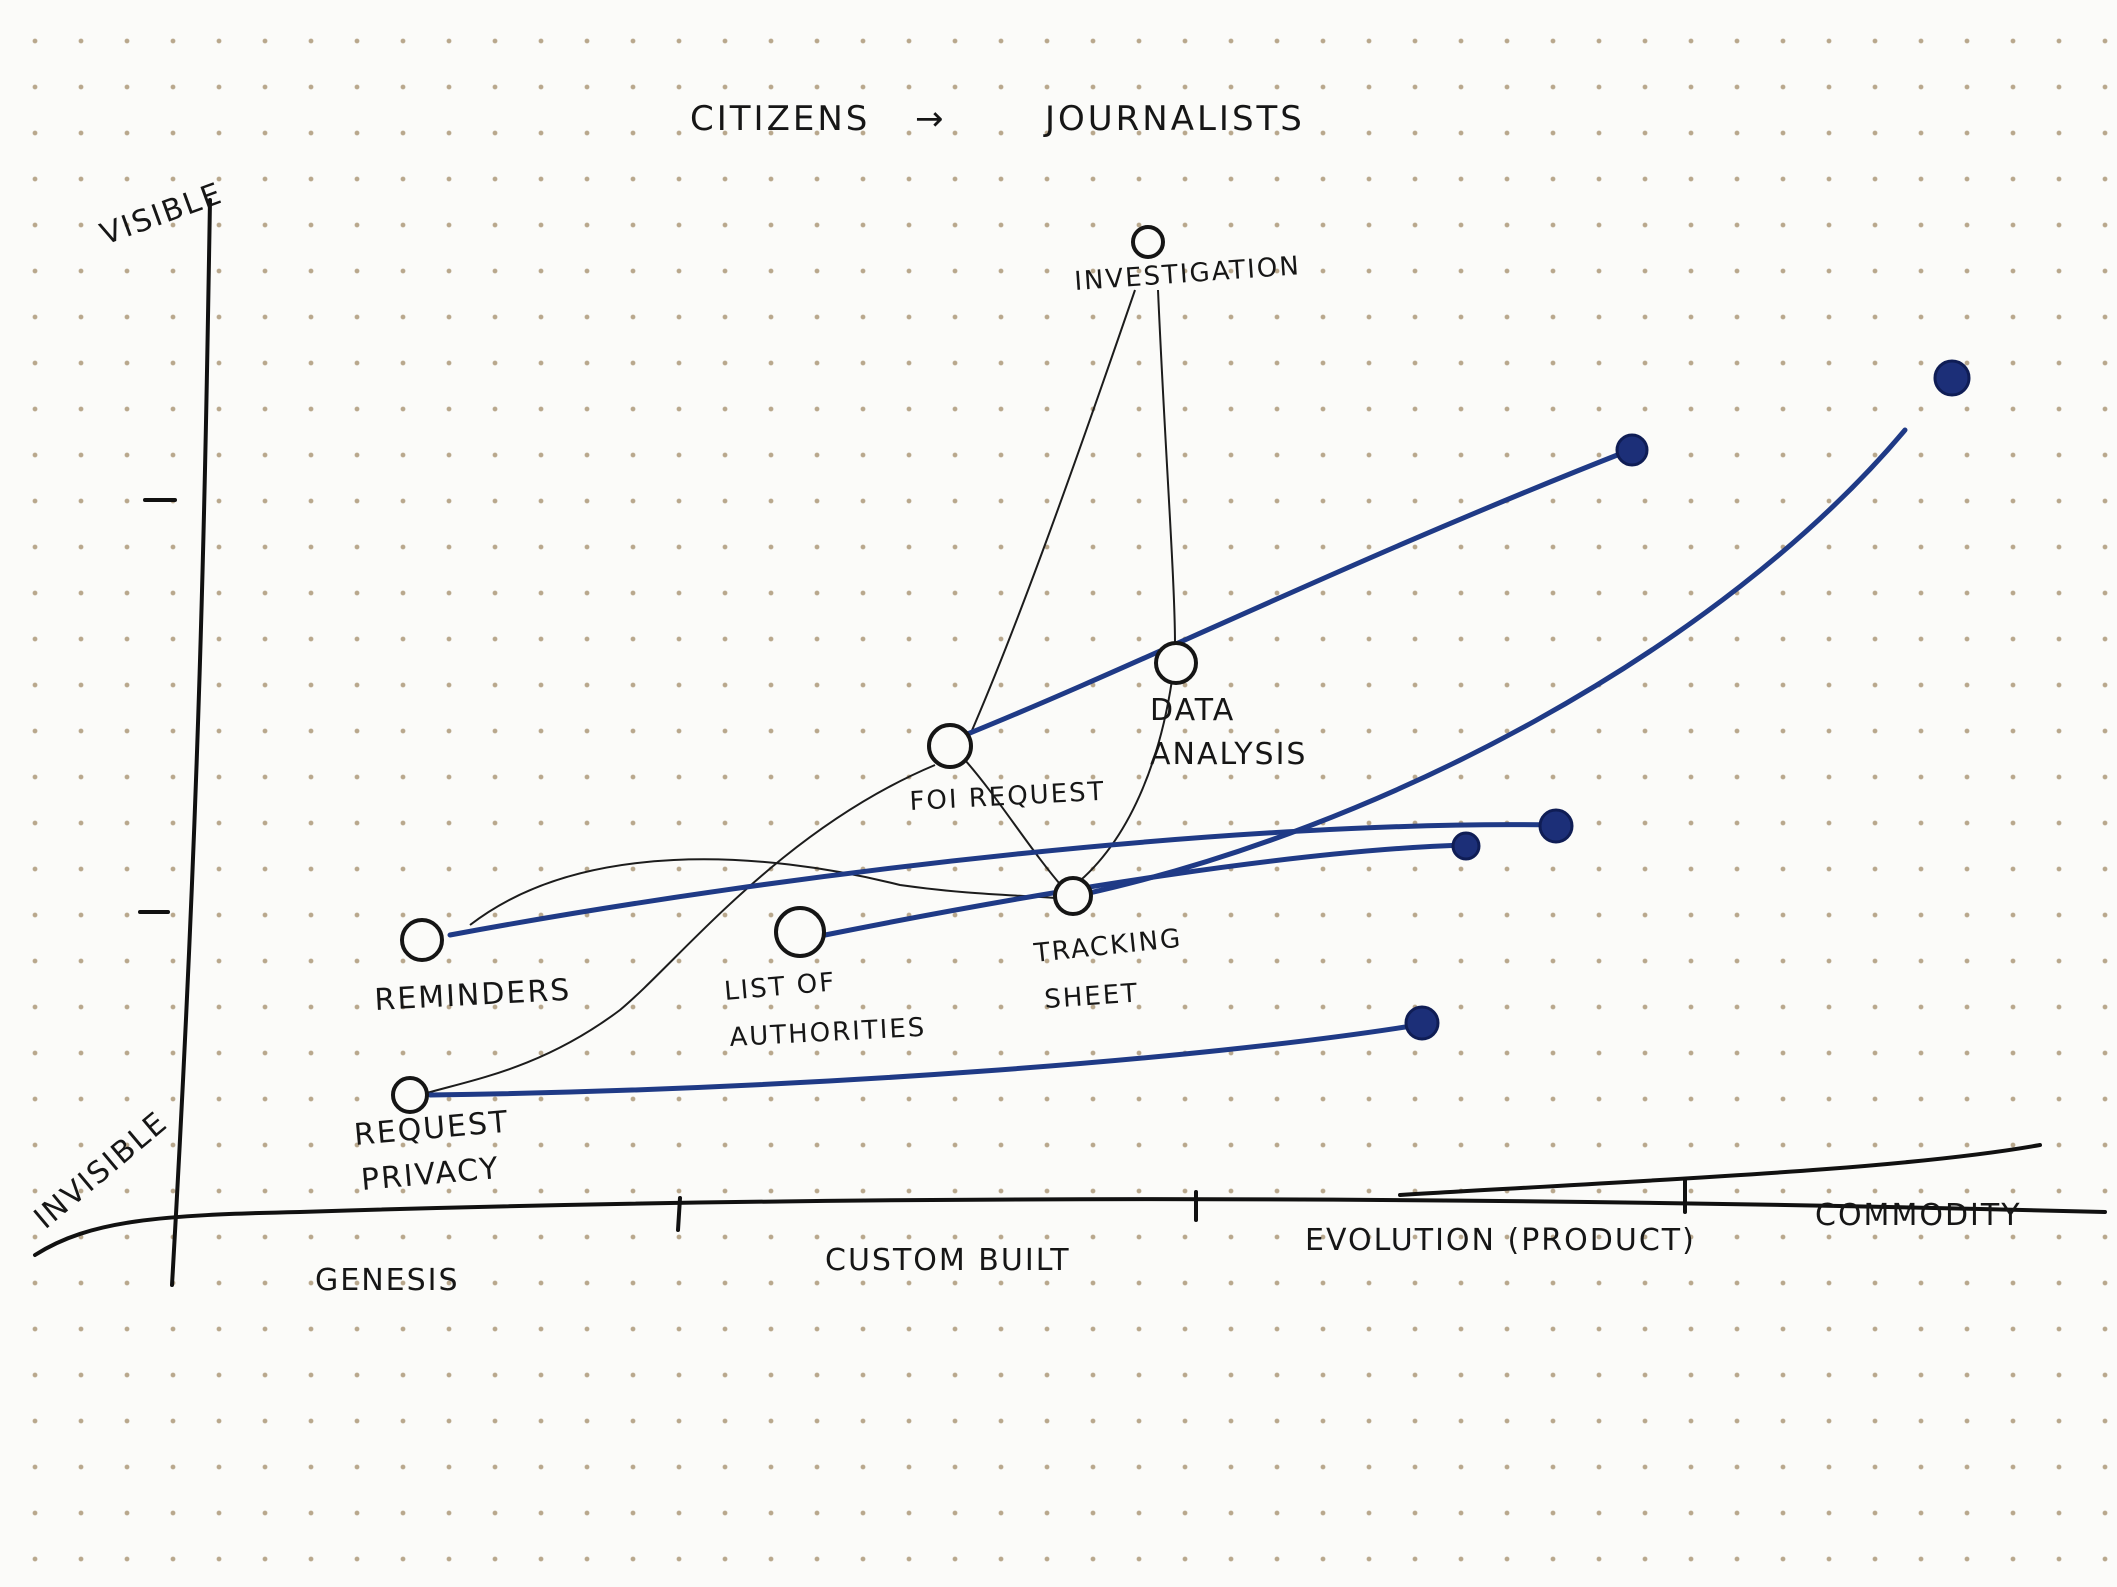 This screenshot has height=1587, width=2117. Describe the element at coordinates (800, 932) in the screenshot. I see `node-list-of-authorities` at that location.